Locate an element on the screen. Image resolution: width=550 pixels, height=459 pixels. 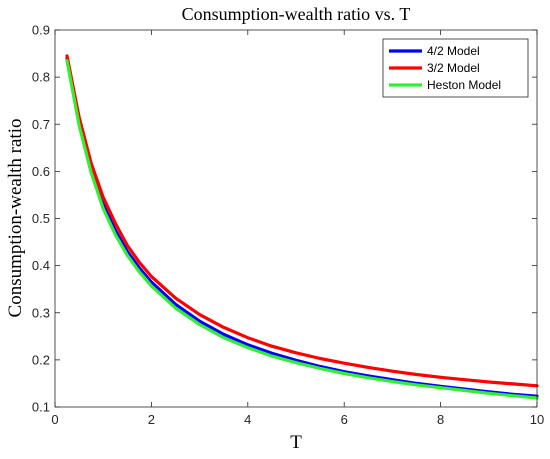
y-tick-label: 0.7 is located at coordinates (41, 124).